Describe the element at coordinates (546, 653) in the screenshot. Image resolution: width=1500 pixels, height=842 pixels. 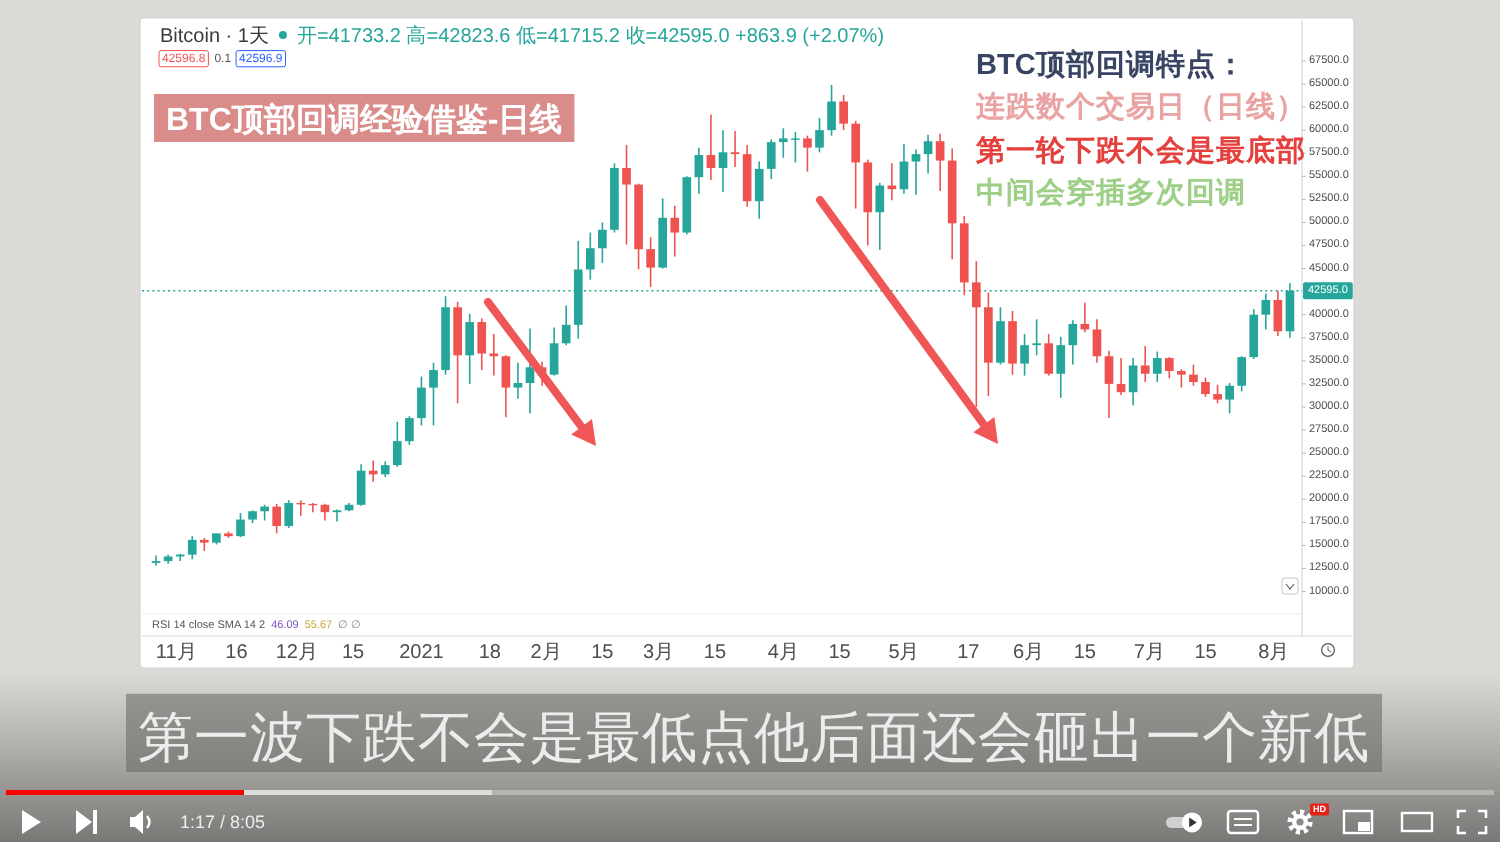
I see `x-tick-label: 2月` at that location.